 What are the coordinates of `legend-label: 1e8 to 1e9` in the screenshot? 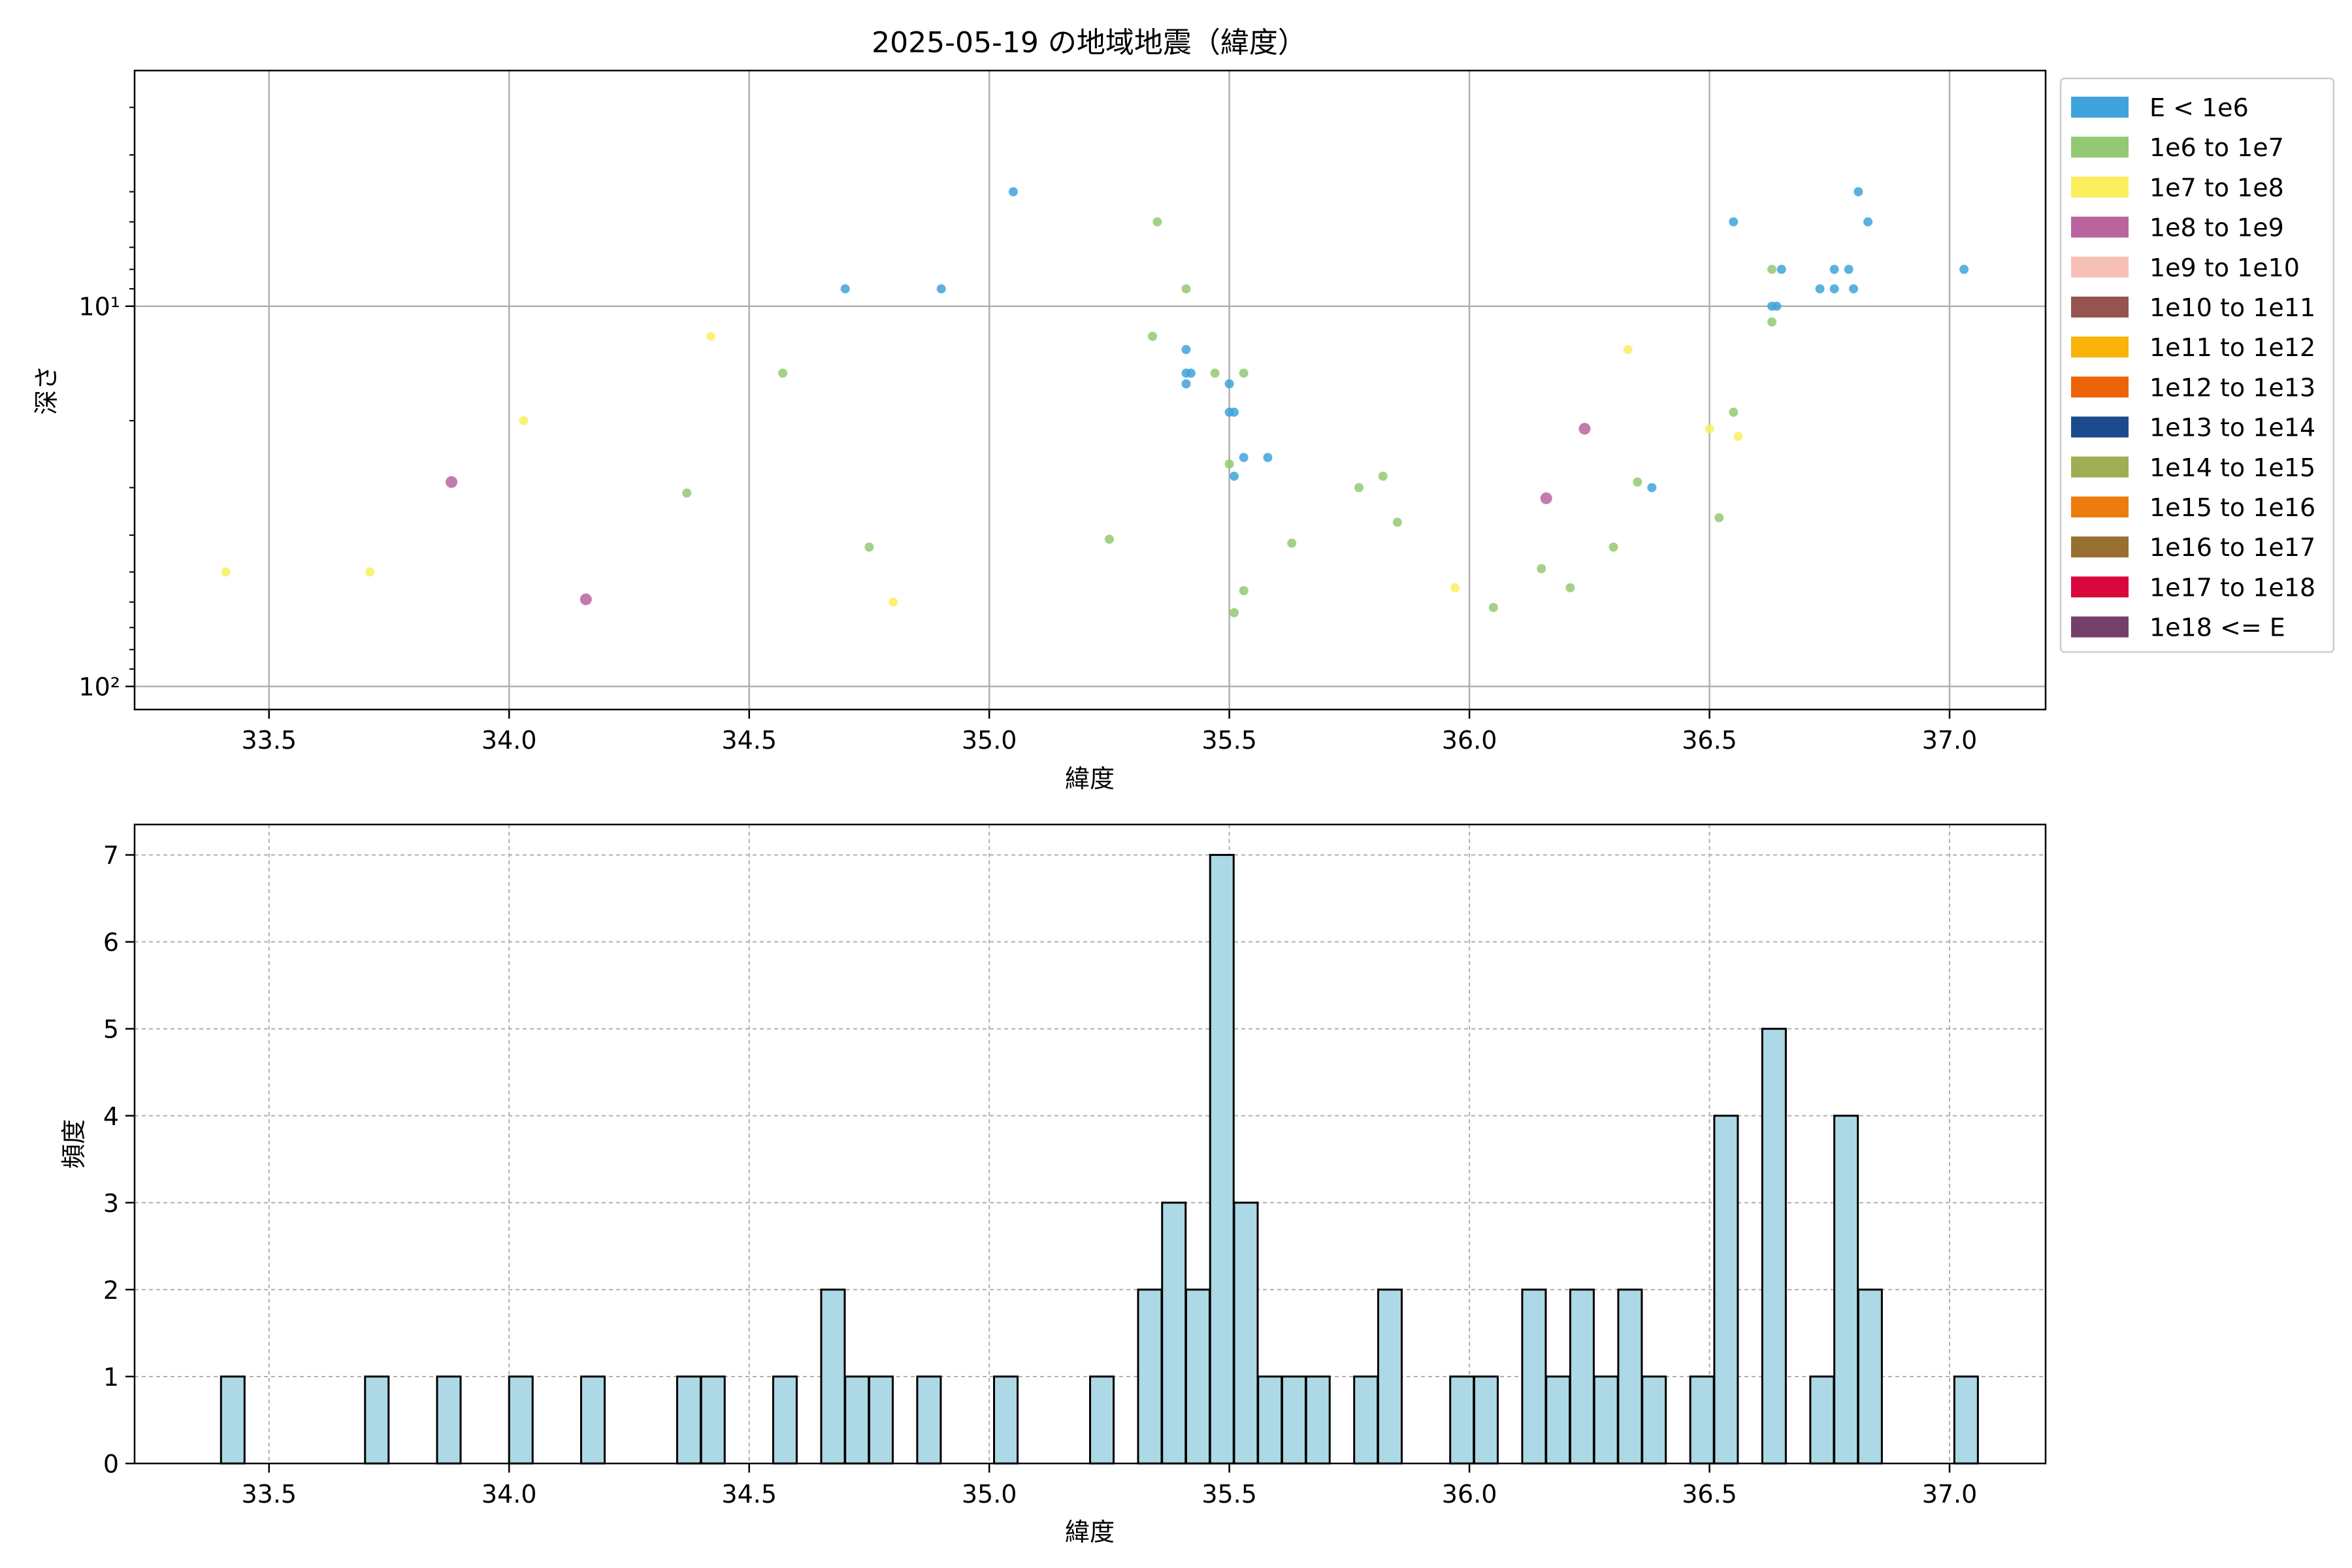 It's located at (2216, 228).